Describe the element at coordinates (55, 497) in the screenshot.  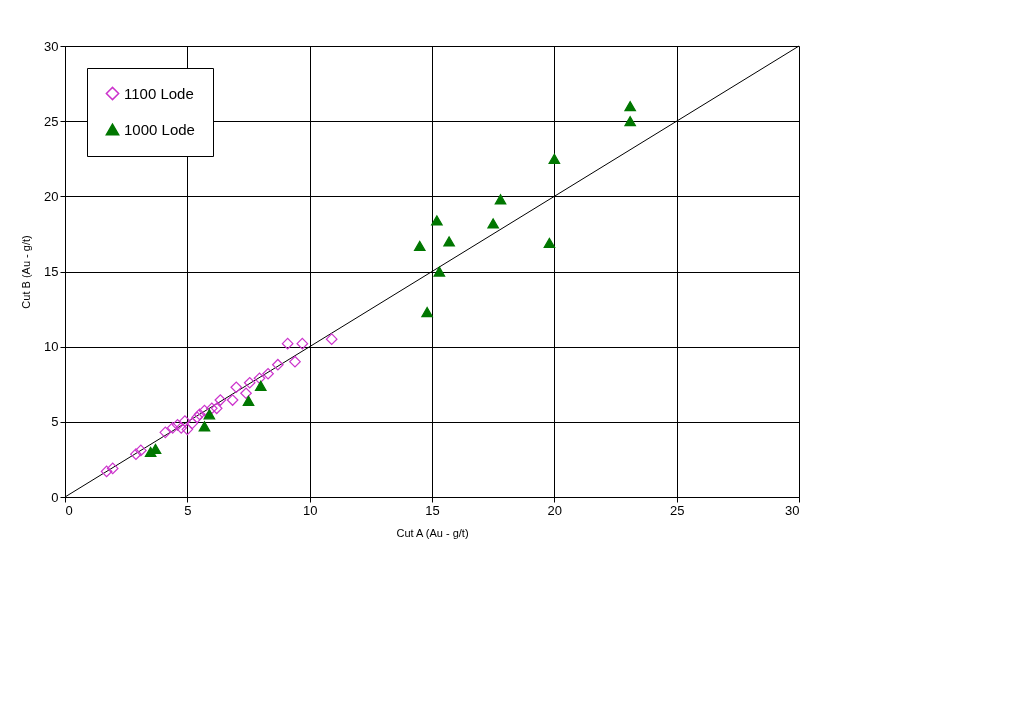
I see `y-tick-label: 0` at that location.